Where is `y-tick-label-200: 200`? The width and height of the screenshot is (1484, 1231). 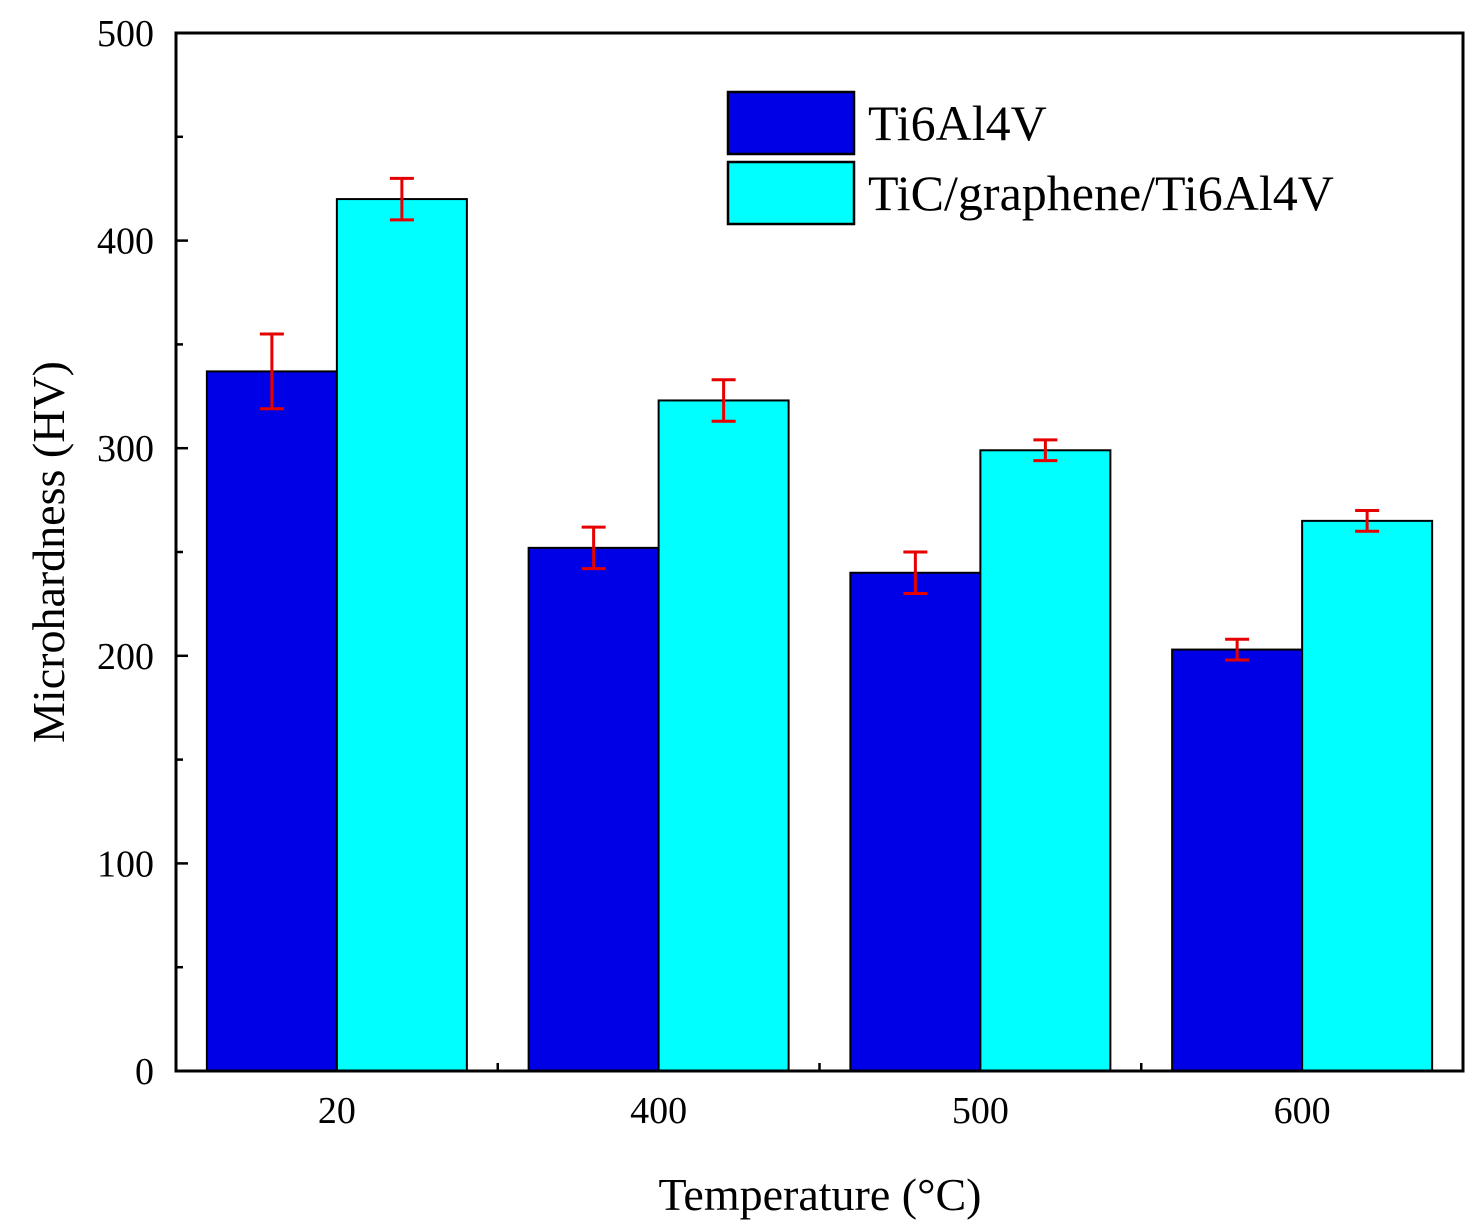
y-tick-label-200: 200 is located at coordinates (125, 657).